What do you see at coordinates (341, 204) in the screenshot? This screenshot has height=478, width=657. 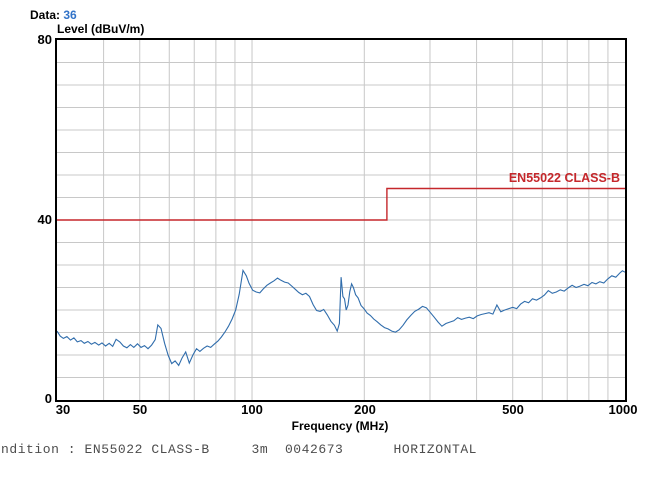 I see `limit-line` at bounding box center [341, 204].